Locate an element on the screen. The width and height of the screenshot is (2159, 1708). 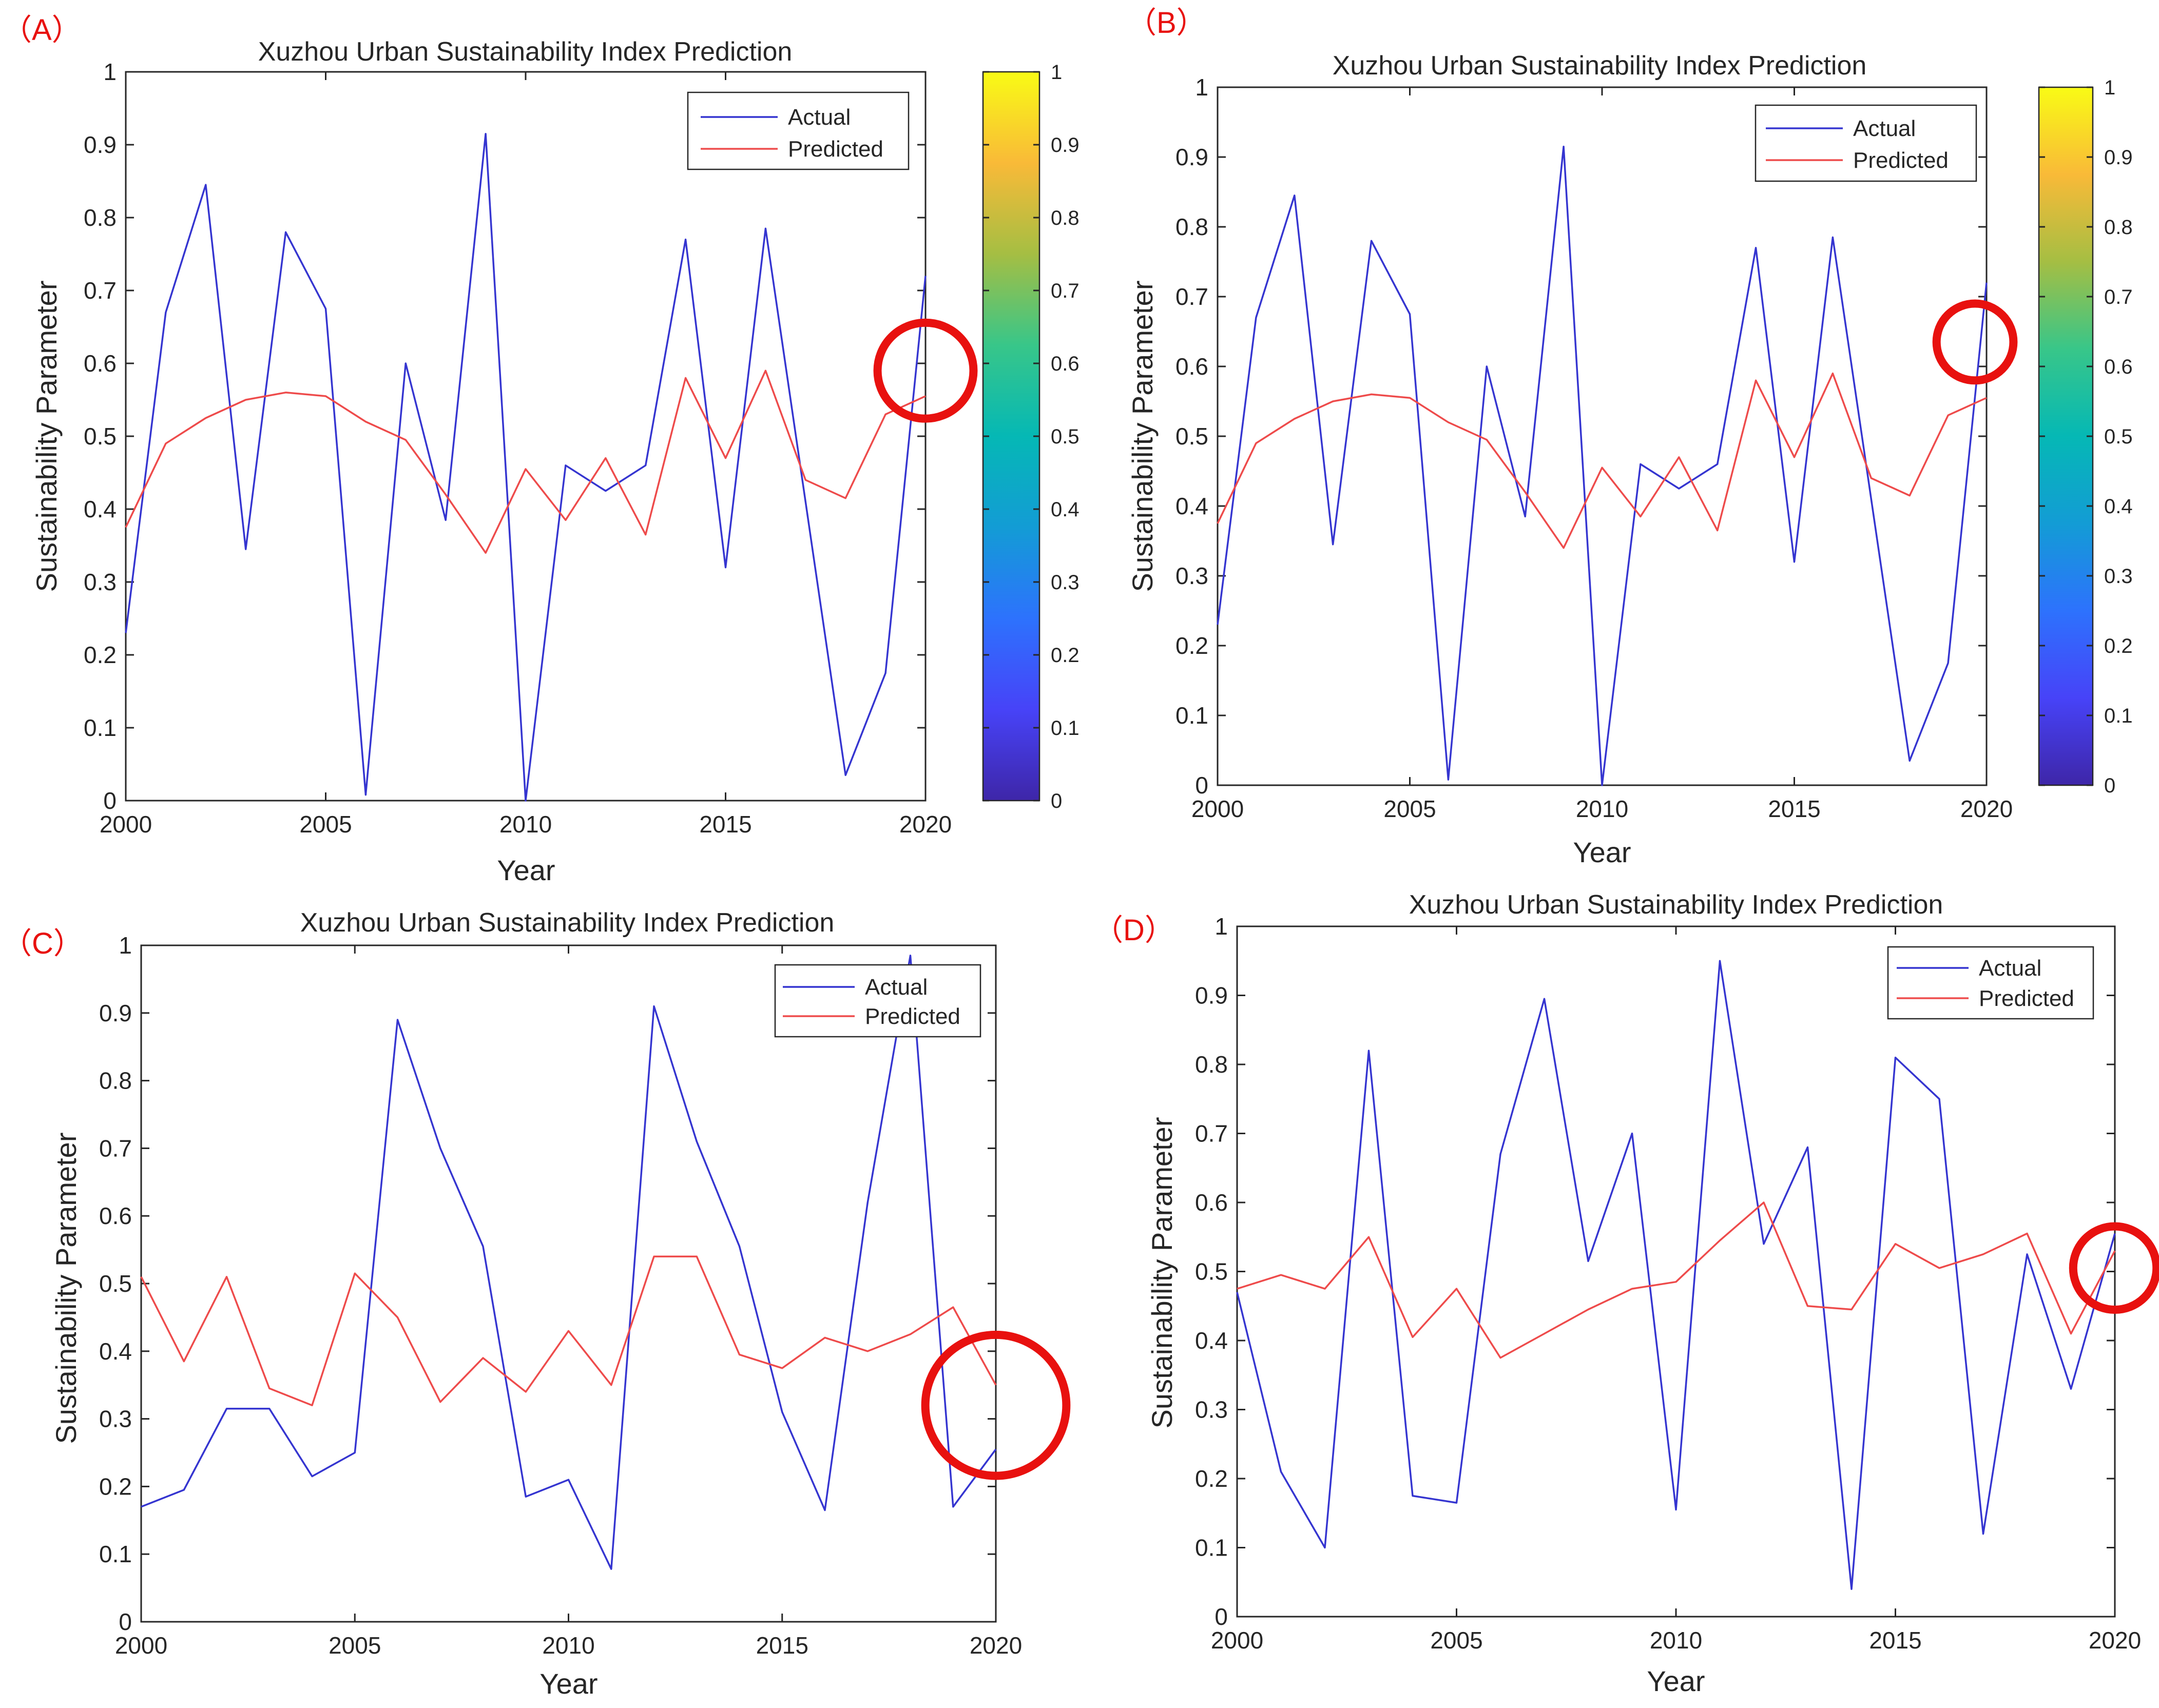
colorbar-tick-label: 0.8 is located at coordinates (1066, 218).